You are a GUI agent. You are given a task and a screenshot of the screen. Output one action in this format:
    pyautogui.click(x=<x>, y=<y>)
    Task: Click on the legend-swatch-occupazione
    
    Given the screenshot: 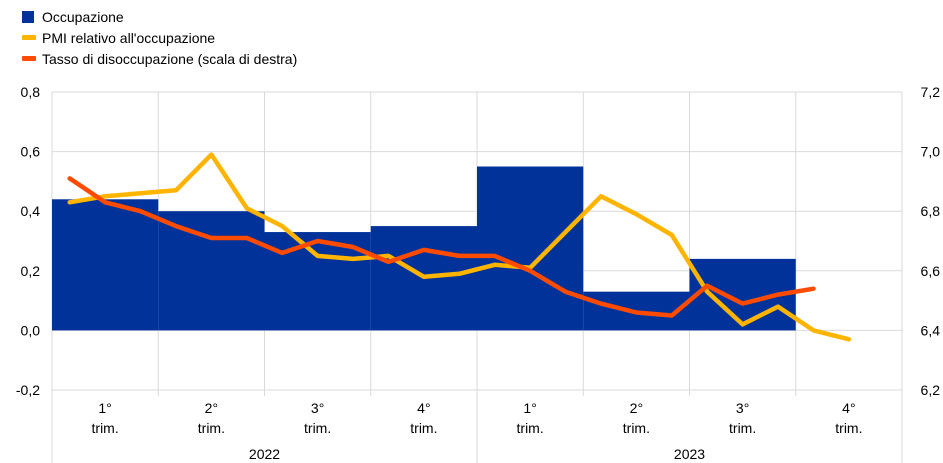 What is the action you would take?
    pyautogui.click(x=28, y=16)
    